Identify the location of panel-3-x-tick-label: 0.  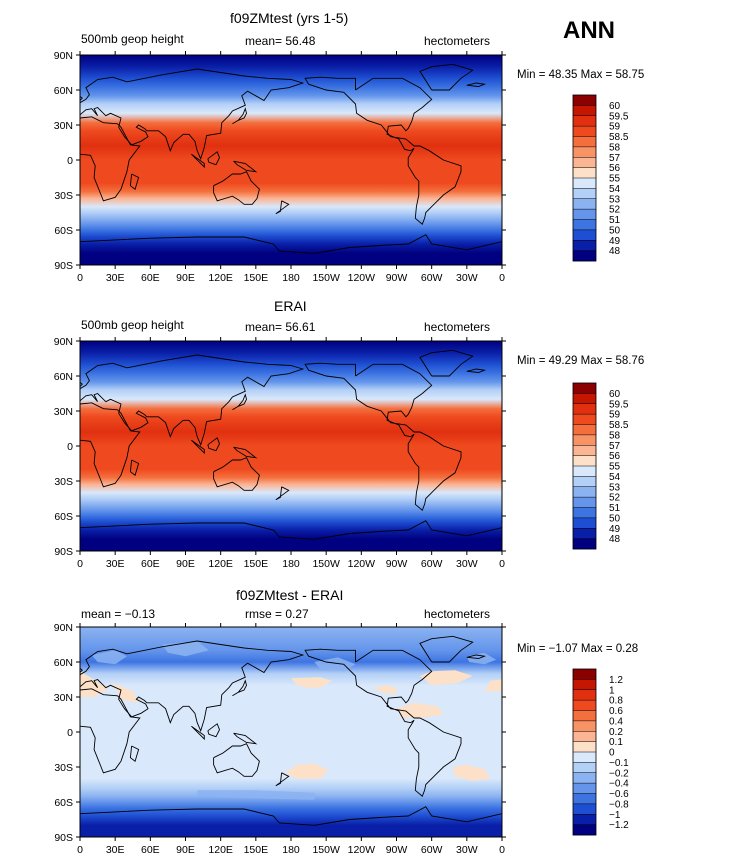
(502, 850).